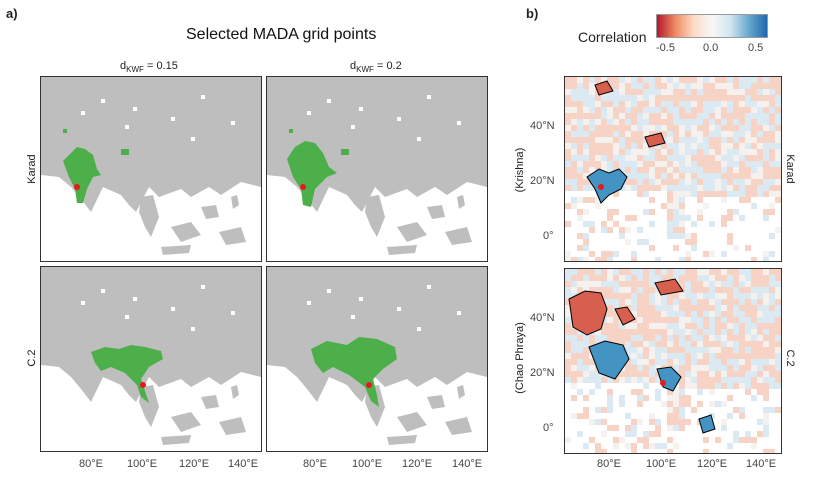 Image resolution: width=816 pixels, height=480 pixels. What do you see at coordinates (376, 67) in the screenshot?
I see `strip-label-2: dKWF = 0.2` at bounding box center [376, 67].